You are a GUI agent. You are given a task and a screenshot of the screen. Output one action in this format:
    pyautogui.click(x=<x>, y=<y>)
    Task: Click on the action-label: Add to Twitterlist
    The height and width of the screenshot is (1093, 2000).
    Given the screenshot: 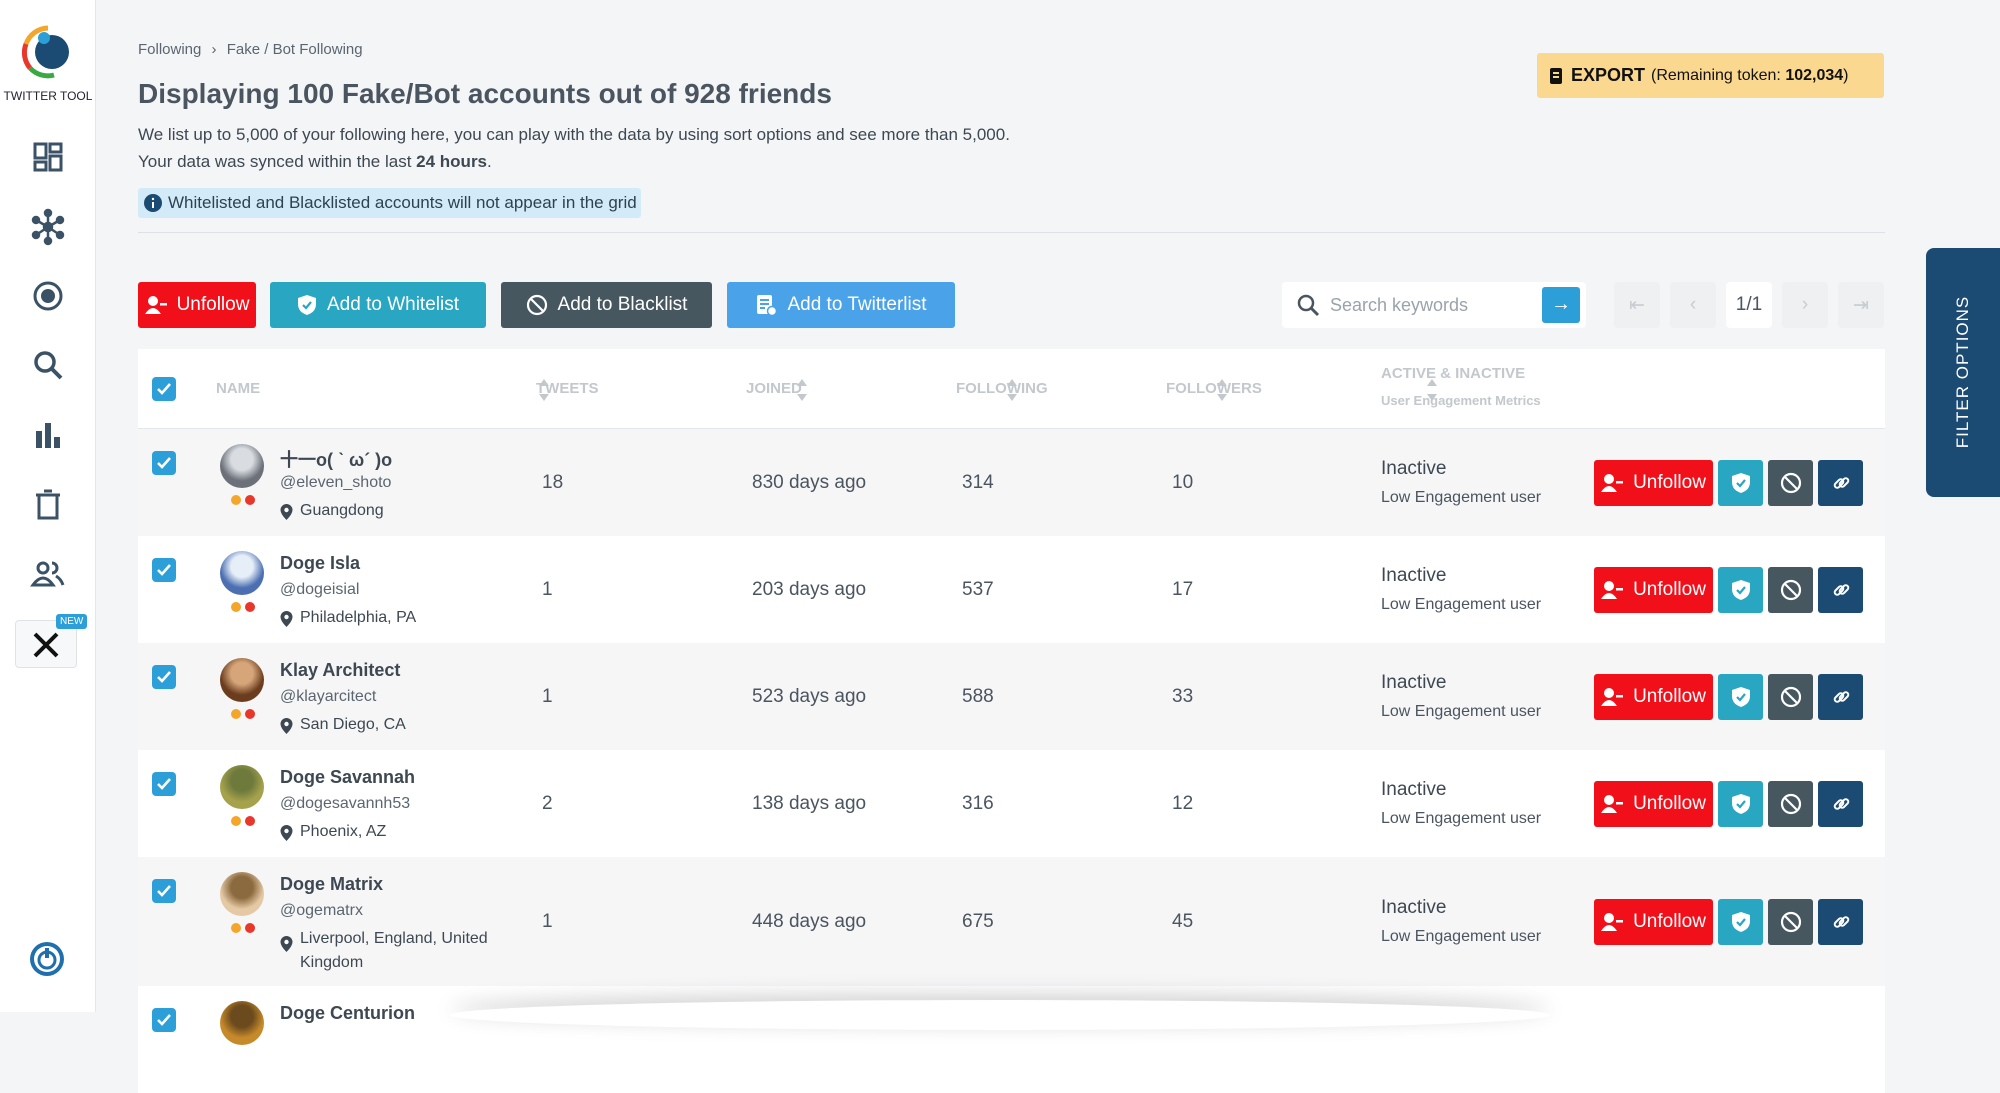 What is the action you would take?
    pyautogui.click(x=857, y=304)
    